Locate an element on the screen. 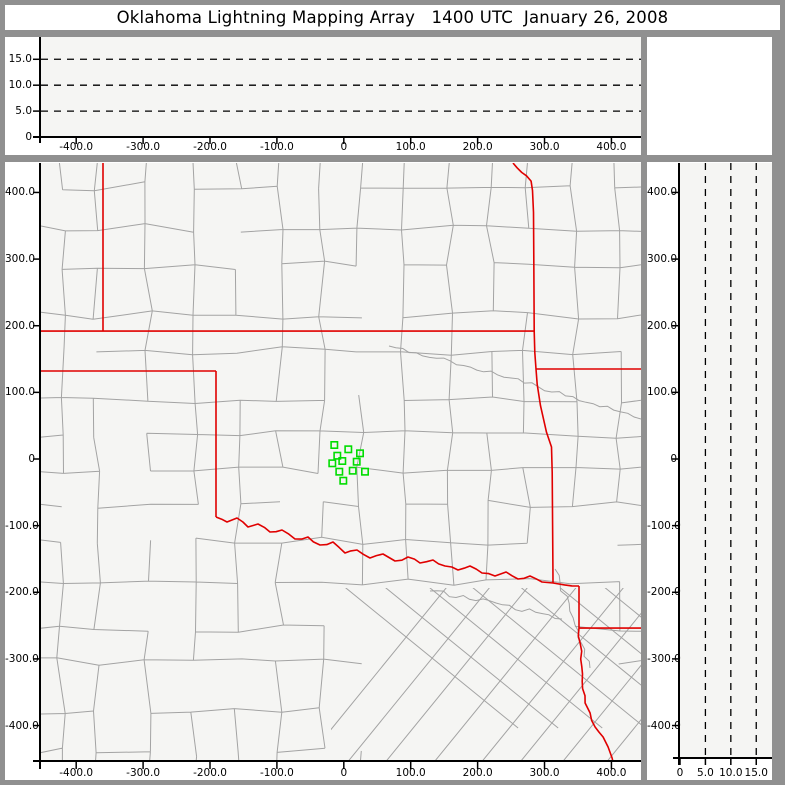 This screenshot has height=785, width=785. y-tick-label: 15.0 is located at coordinates (20, 59).